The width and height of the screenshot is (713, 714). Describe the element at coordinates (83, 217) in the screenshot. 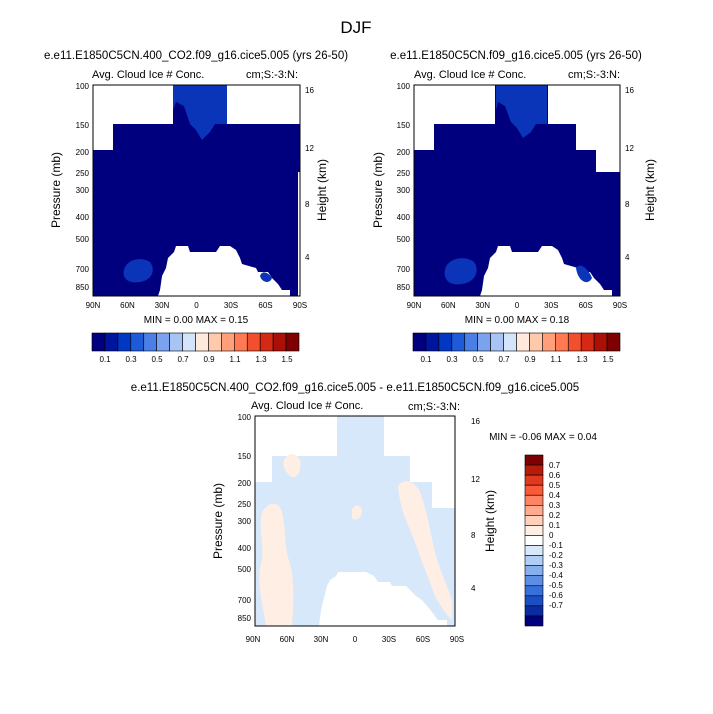

I see `panel-1-ytick-400: 400` at that location.